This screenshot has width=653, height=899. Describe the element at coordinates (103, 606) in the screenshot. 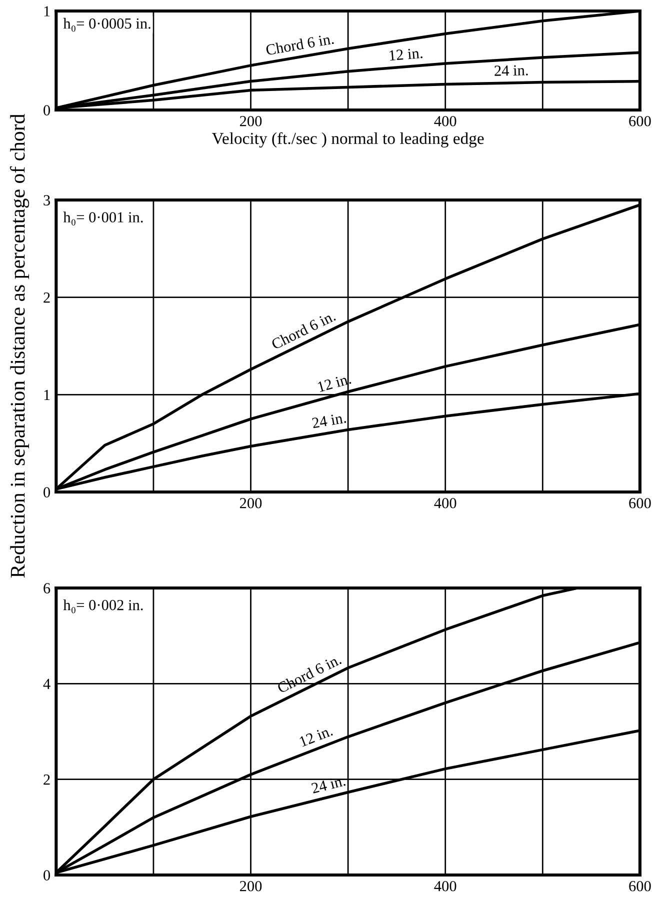

I see `annotation: h₀= 0·002 in.` at that location.